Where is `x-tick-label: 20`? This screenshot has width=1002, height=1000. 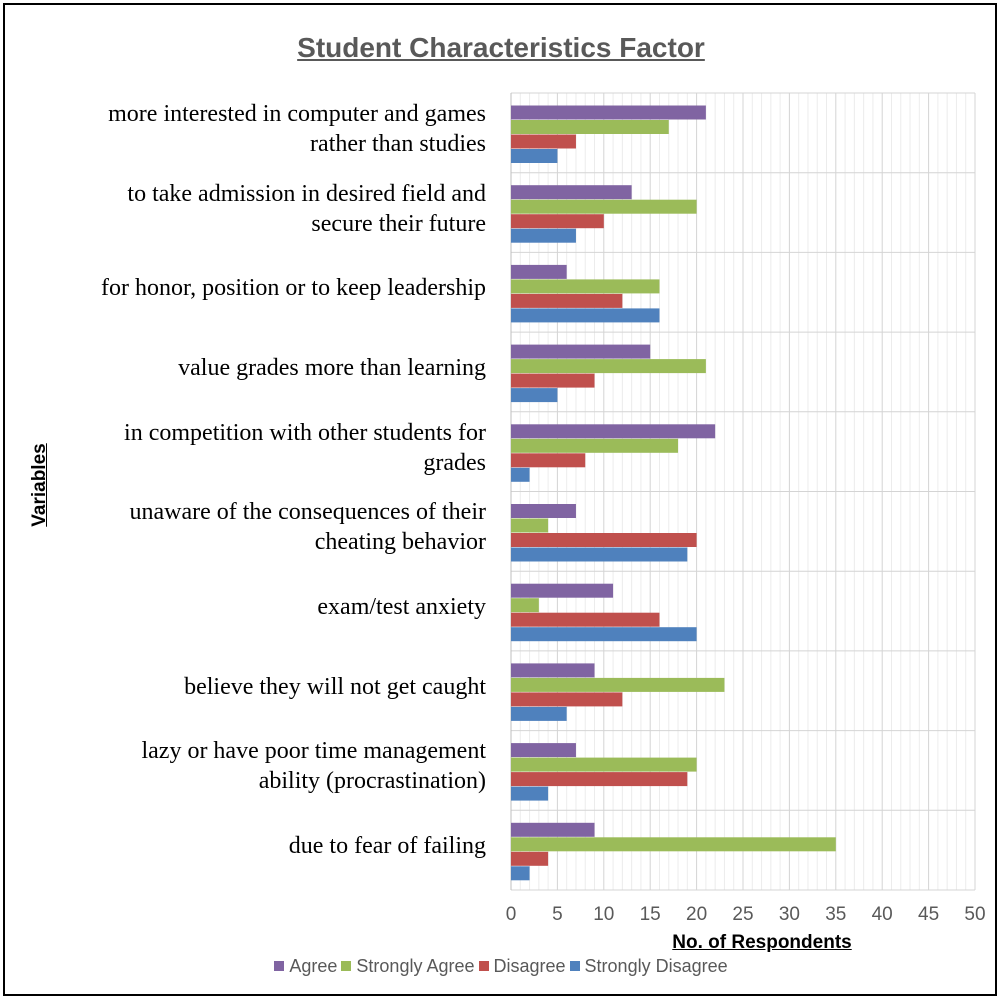
x-tick-label: 20 is located at coordinates (697, 914).